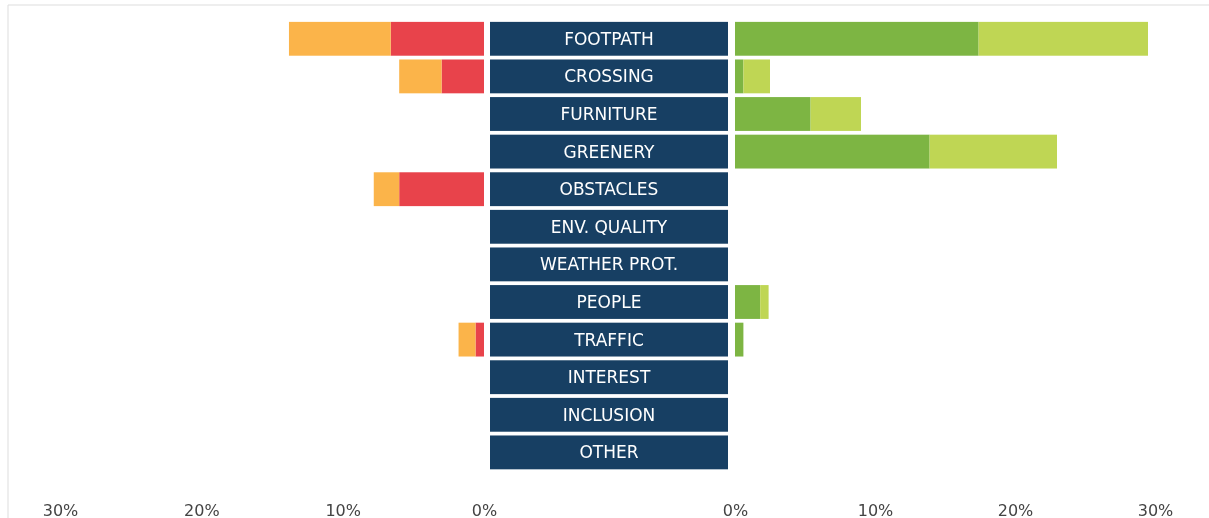 This screenshot has height=518, width=1209. Describe the element at coordinates (609, 38) in the screenshot. I see `y-tick-label: FOOTPATH` at that location.